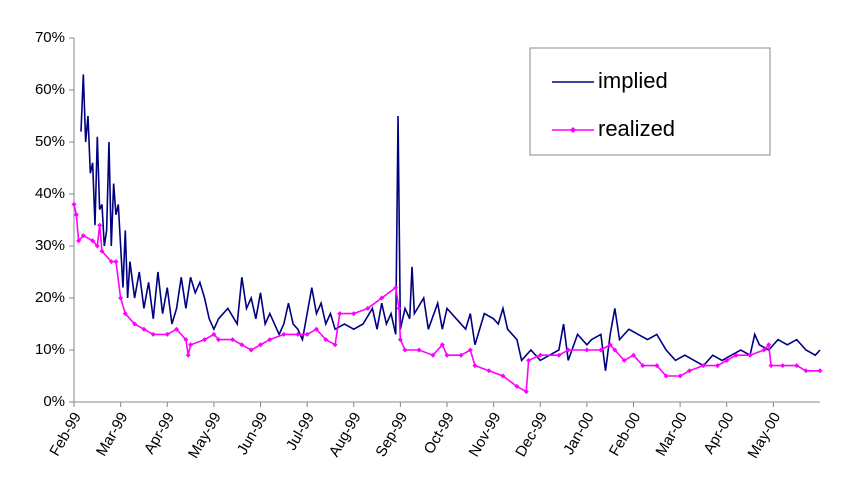  Describe the element at coordinates (54, 401) in the screenshot. I see `y-tick-label: 0%` at that location.